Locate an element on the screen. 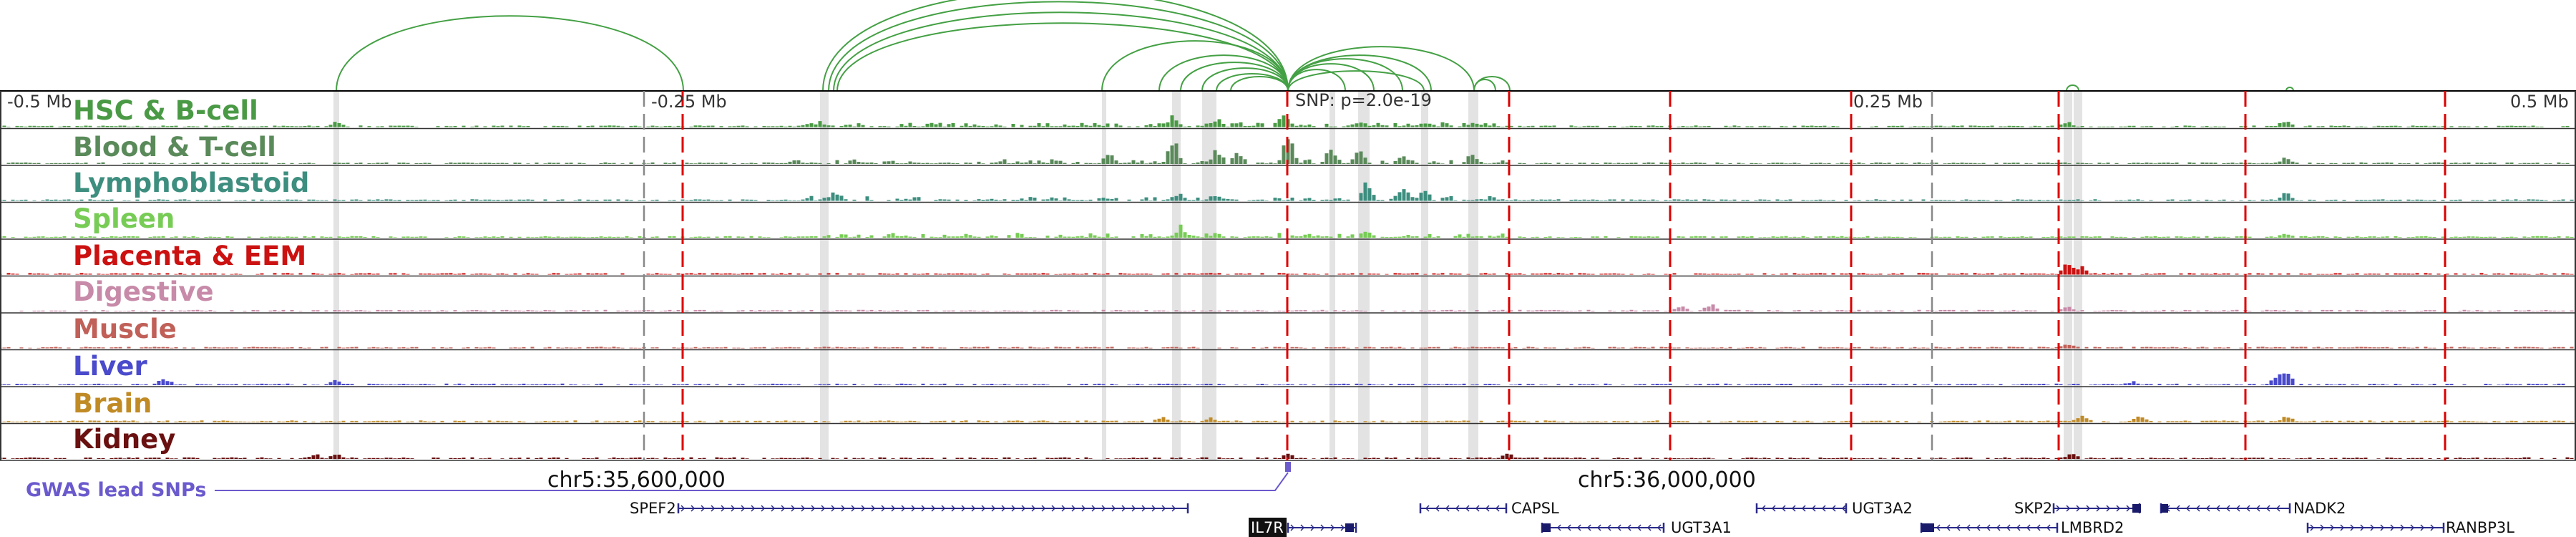  gwas-snp-marker is located at coordinates (1288, 467).